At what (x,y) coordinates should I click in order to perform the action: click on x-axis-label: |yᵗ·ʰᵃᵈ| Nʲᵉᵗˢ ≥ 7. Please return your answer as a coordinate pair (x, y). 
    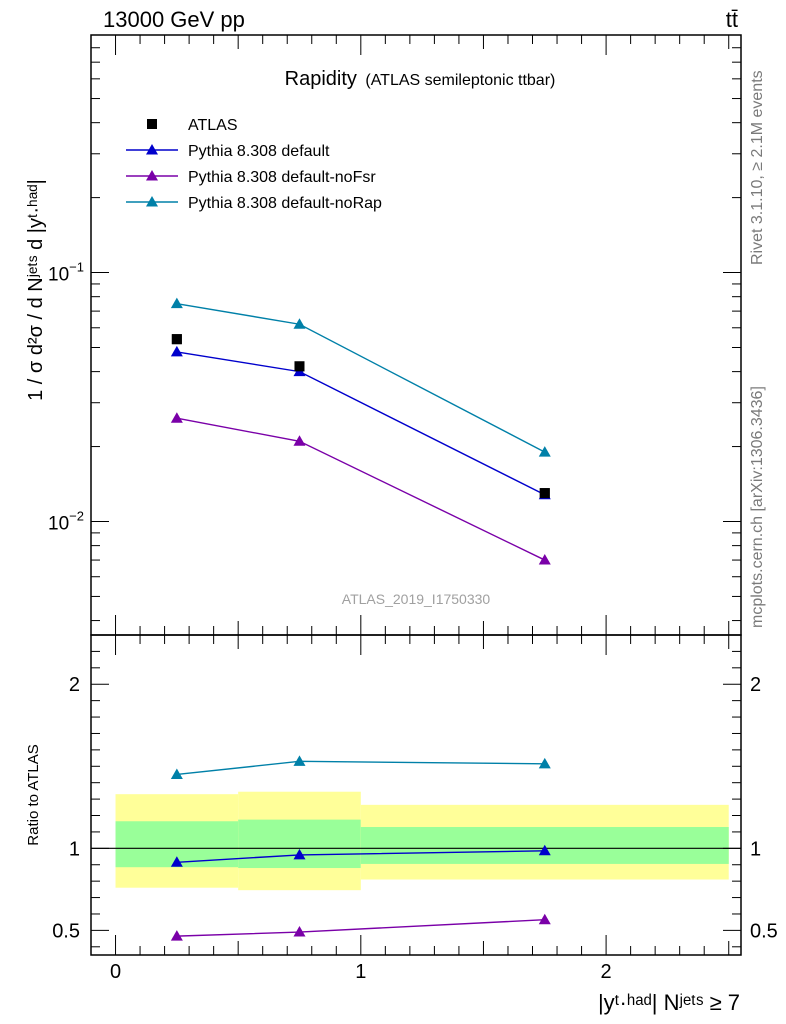
    Looking at the image, I should click on (669, 1002).